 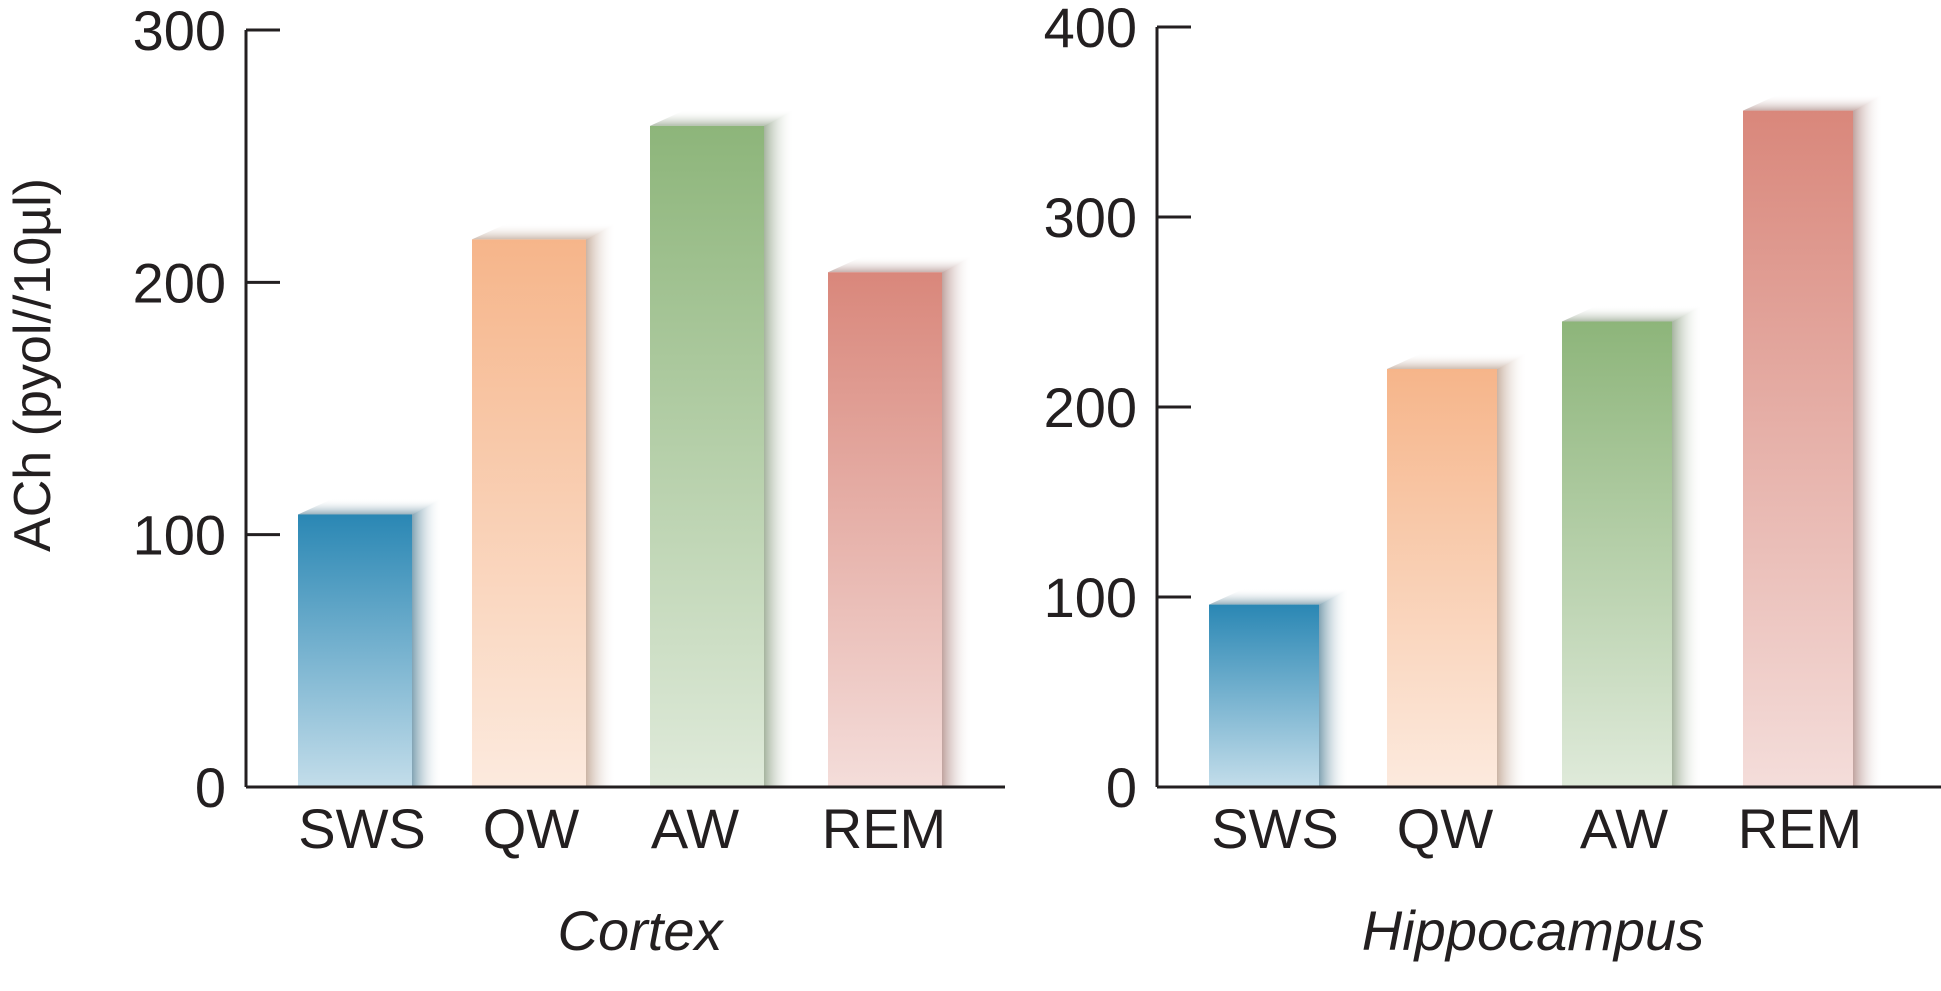 What do you see at coordinates (1533, 930) in the screenshot?
I see `panel-title: Hippocampus` at bounding box center [1533, 930].